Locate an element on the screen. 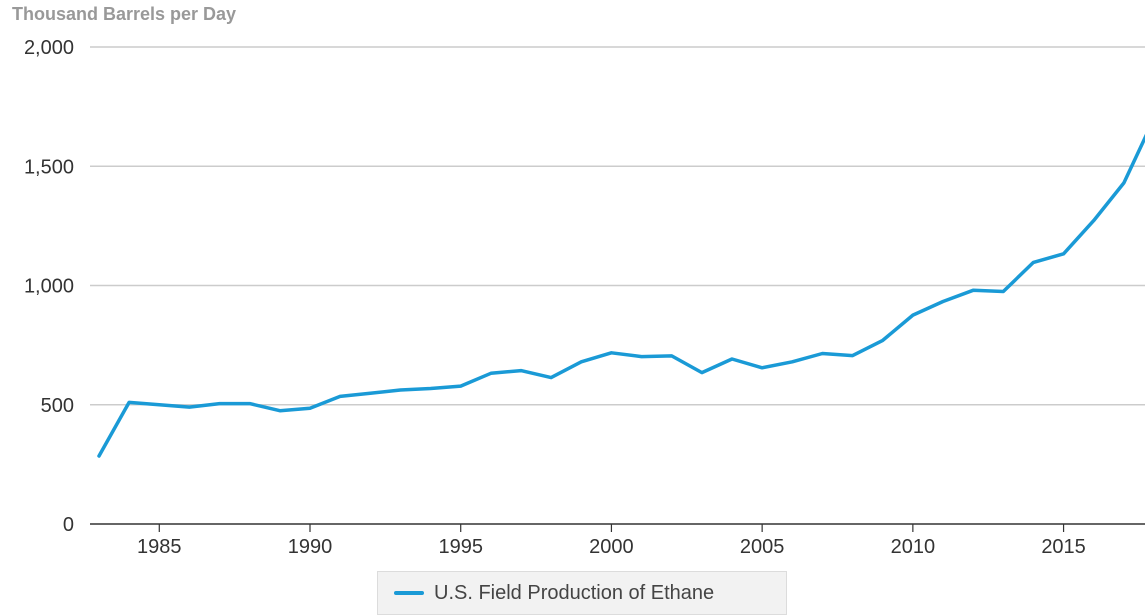 The image size is (1145, 615). legend: U.S. Field Production of Ethane is located at coordinates (582, 593).